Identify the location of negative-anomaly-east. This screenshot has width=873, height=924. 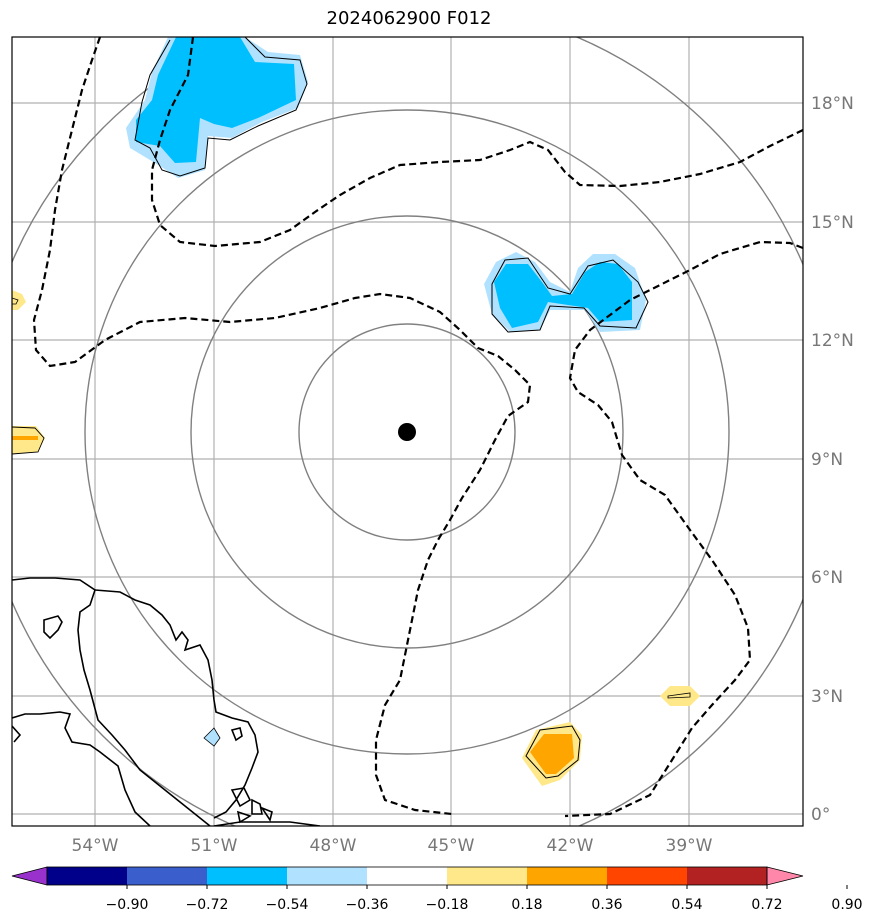
(566, 292).